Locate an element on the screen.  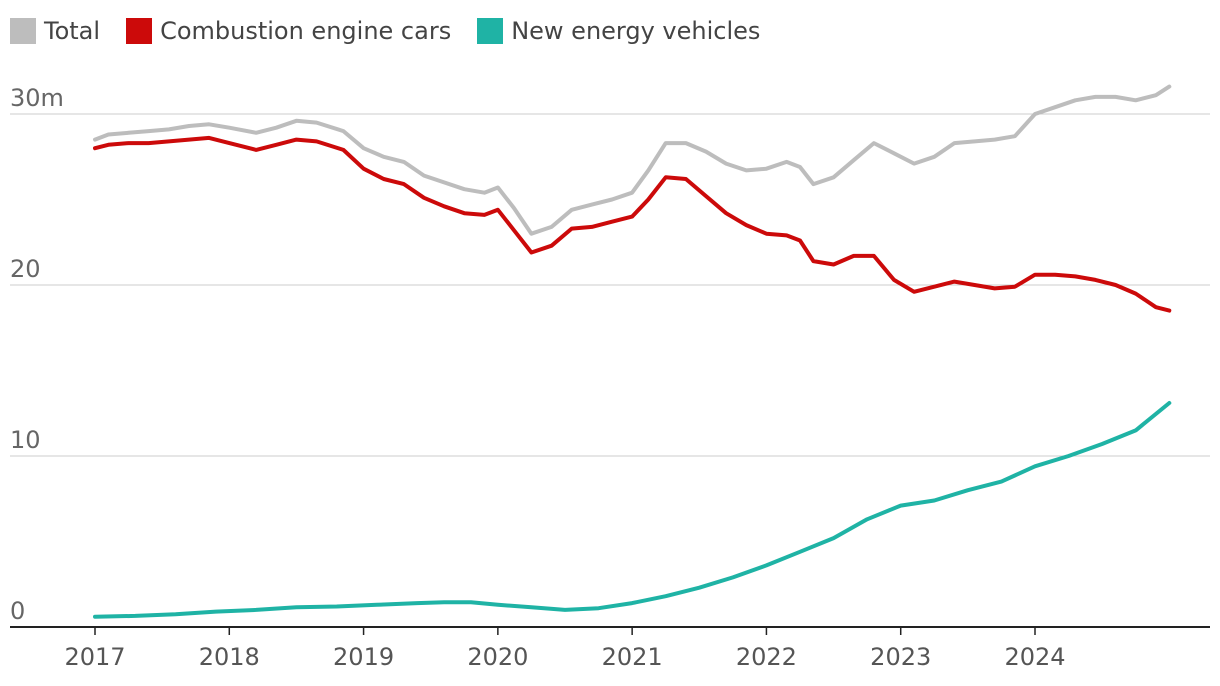
legend-swatch-nev is located at coordinates (490, 31).